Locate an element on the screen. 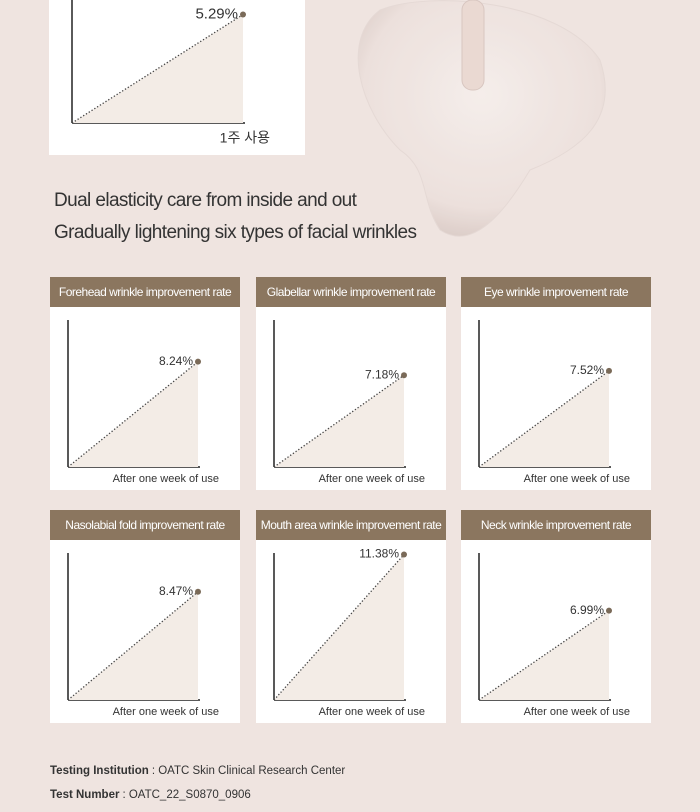 This screenshot has height=812, width=700. heading-line: Dual elasticity care from inside and out is located at coordinates (206, 200).